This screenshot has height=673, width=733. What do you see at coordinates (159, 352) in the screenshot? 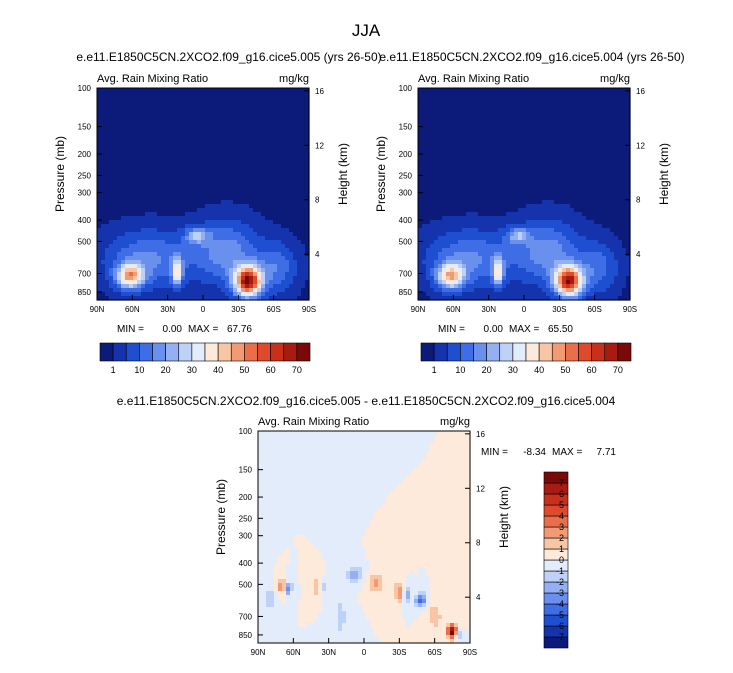
I see `colorbar-box` at bounding box center [159, 352].